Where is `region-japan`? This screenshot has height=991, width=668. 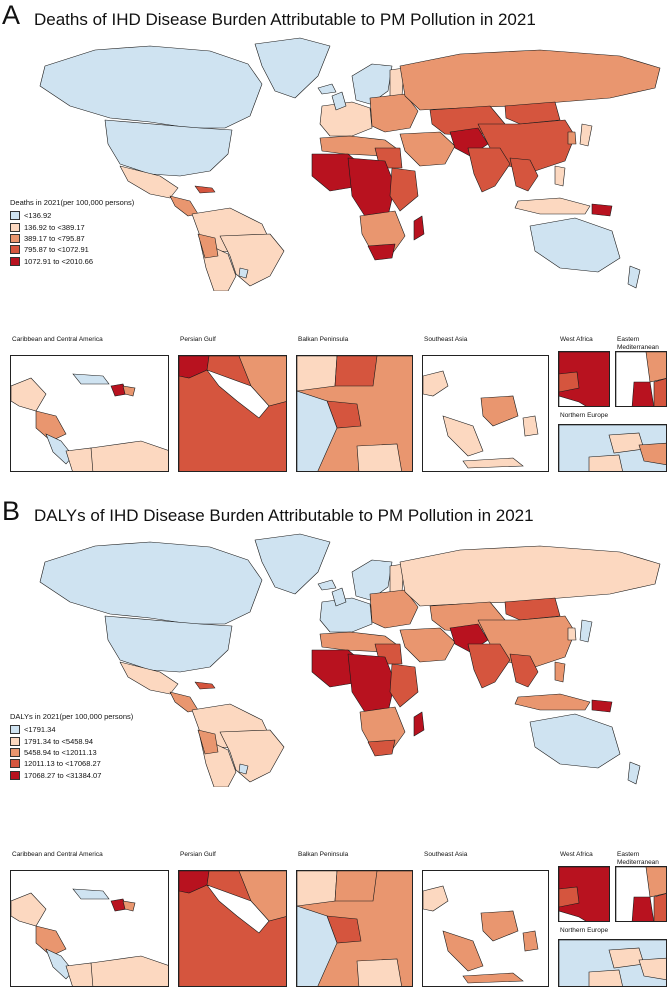 region-japan is located at coordinates (586, 135).